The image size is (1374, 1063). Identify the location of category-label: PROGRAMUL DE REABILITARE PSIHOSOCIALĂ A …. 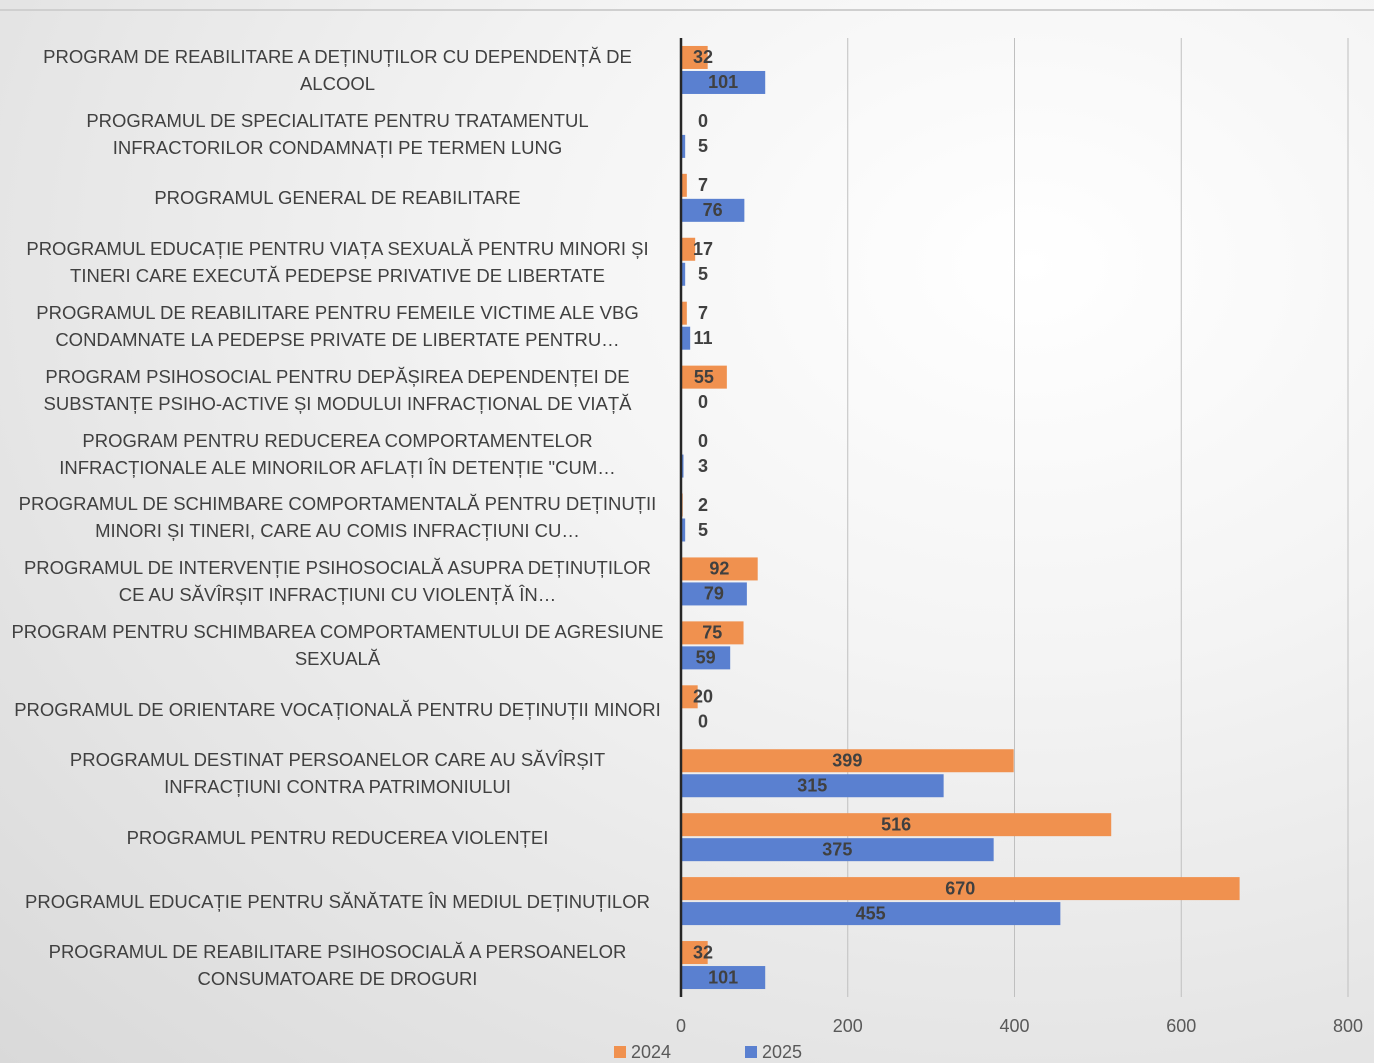
(337, 965).